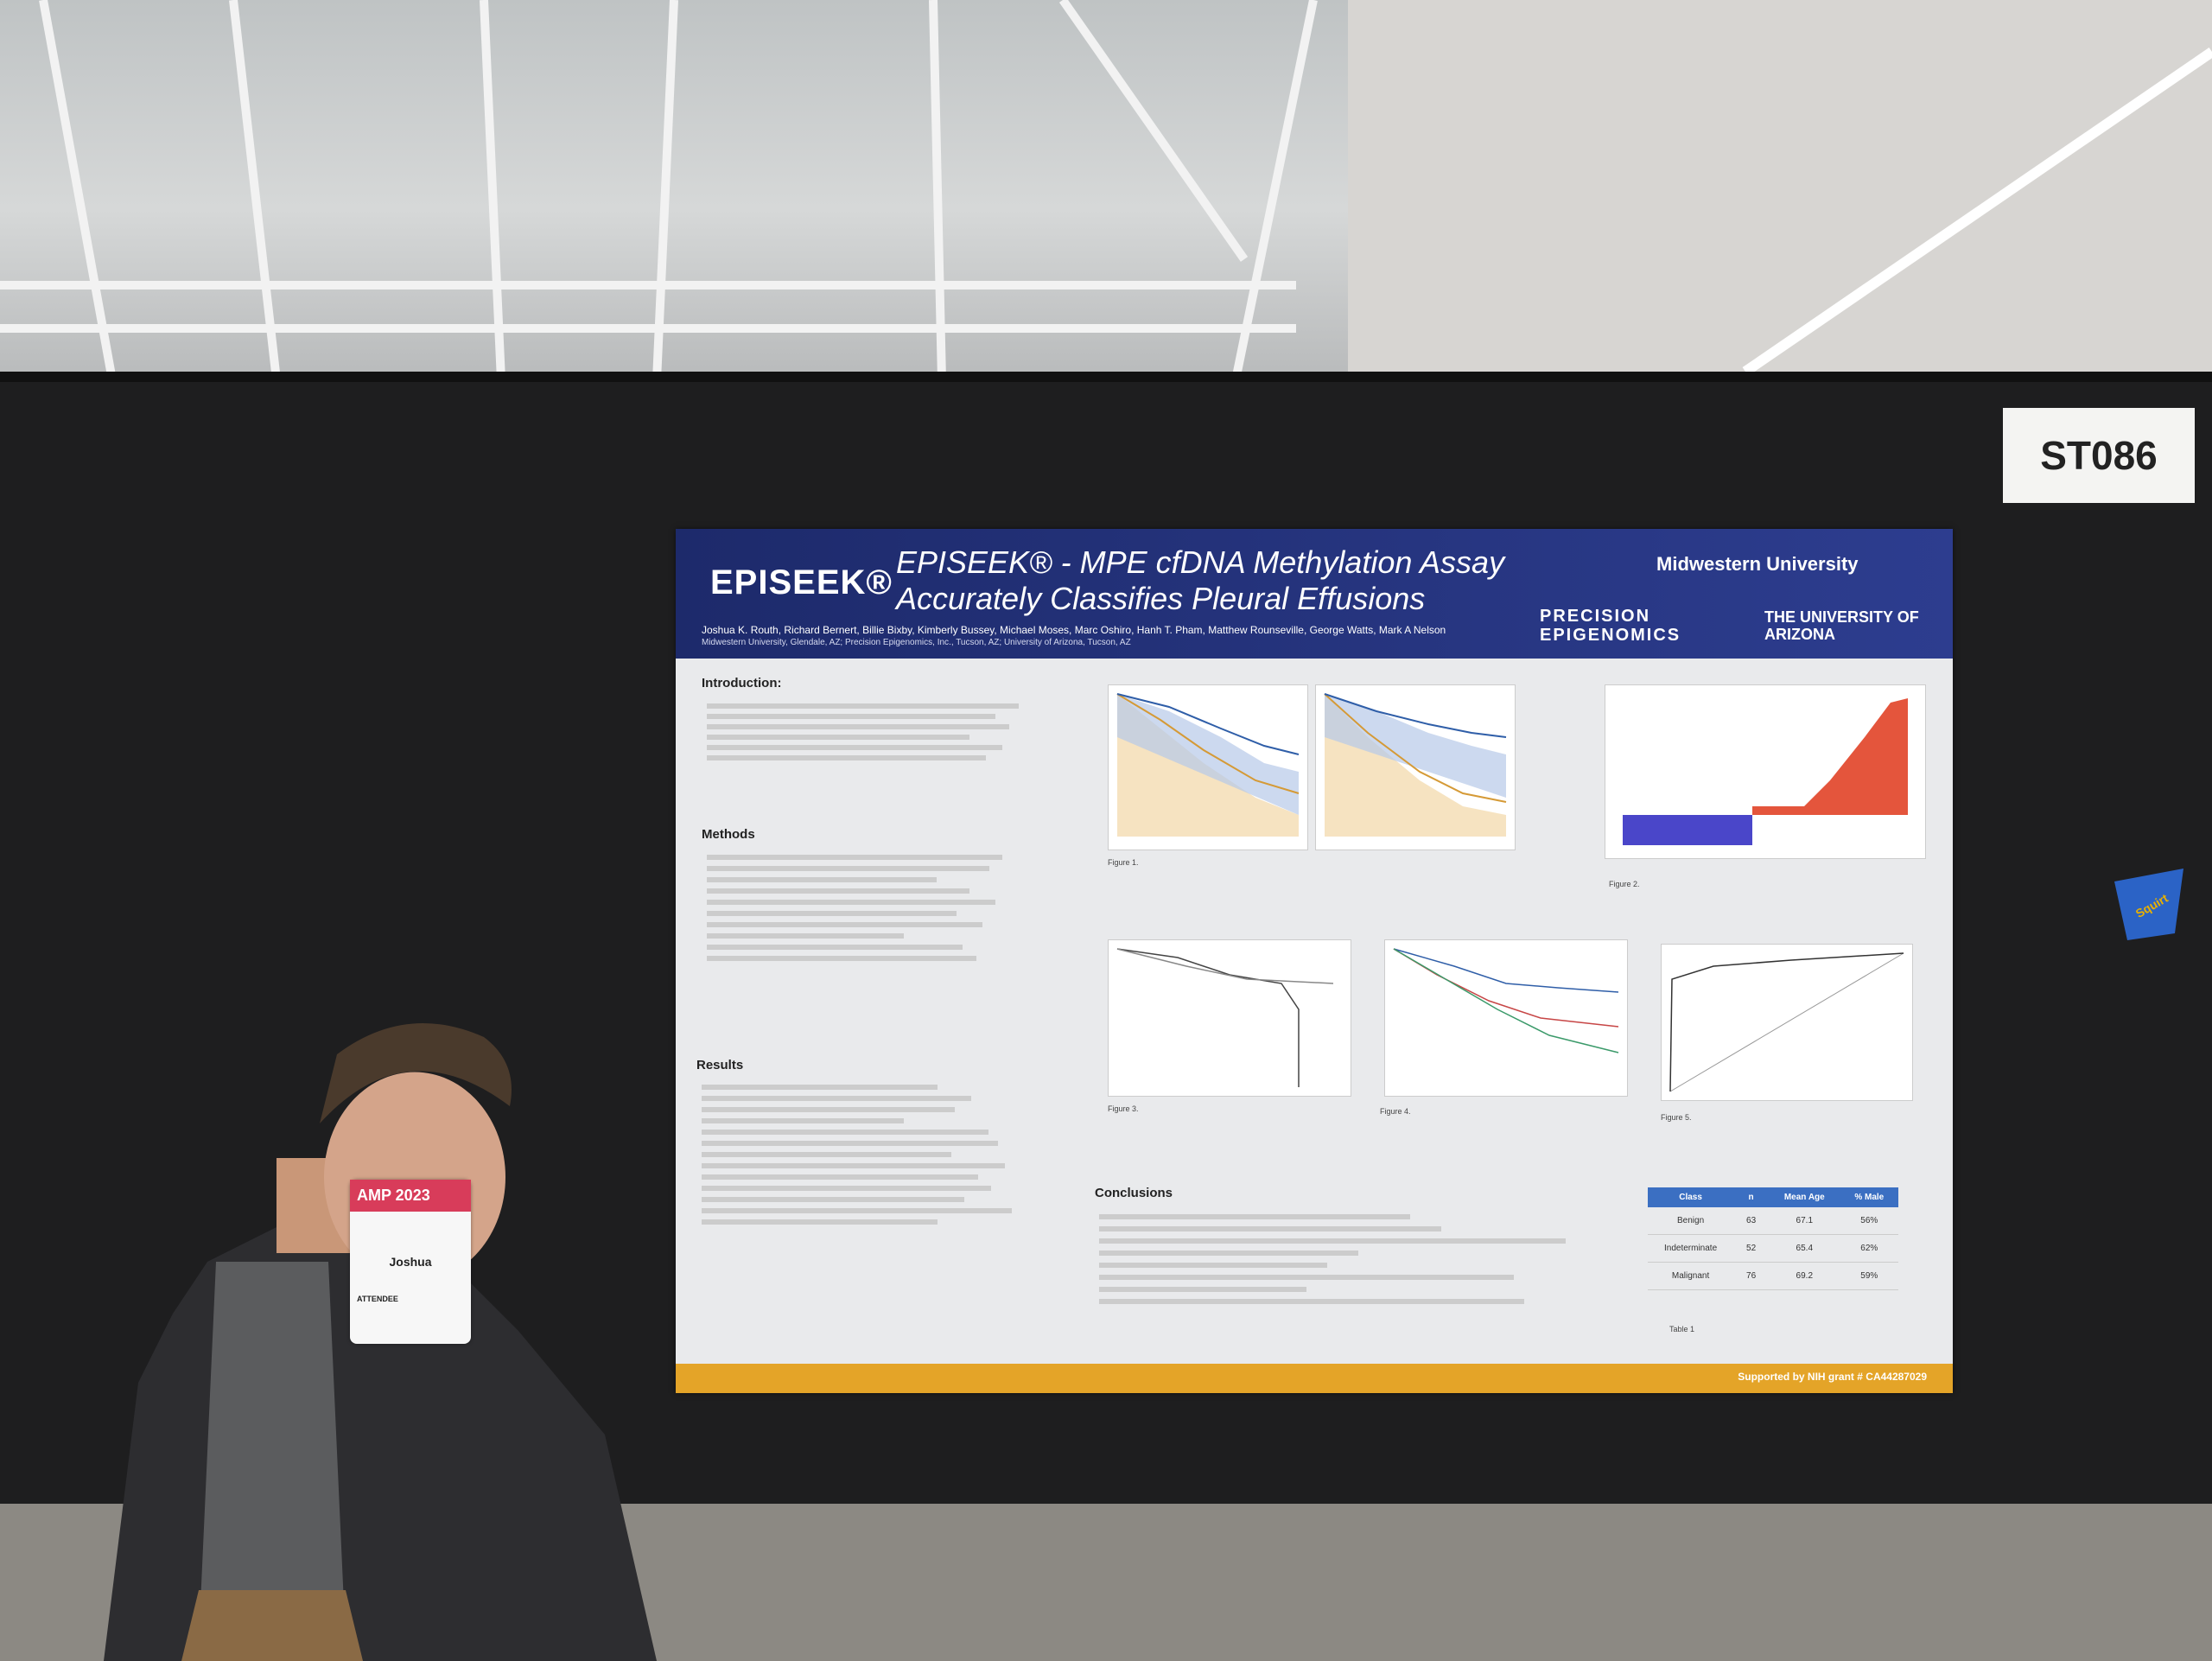  Describe the element at coordinates (1832, 1377) in the screenshot. I see `poster-footer-text: Supported by NIH grant # CA44287029` at that location.